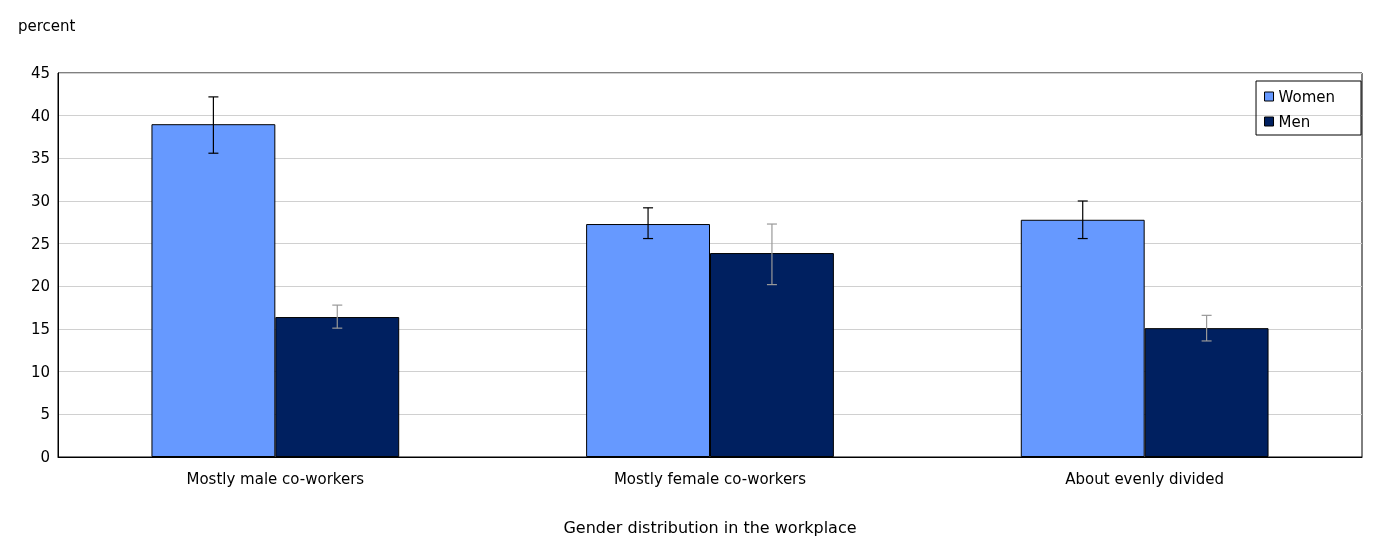  Describe the element at coordinates (275, 478) in the screenshot. I see `x-tick-label: Mostly male co-workers` at that location.